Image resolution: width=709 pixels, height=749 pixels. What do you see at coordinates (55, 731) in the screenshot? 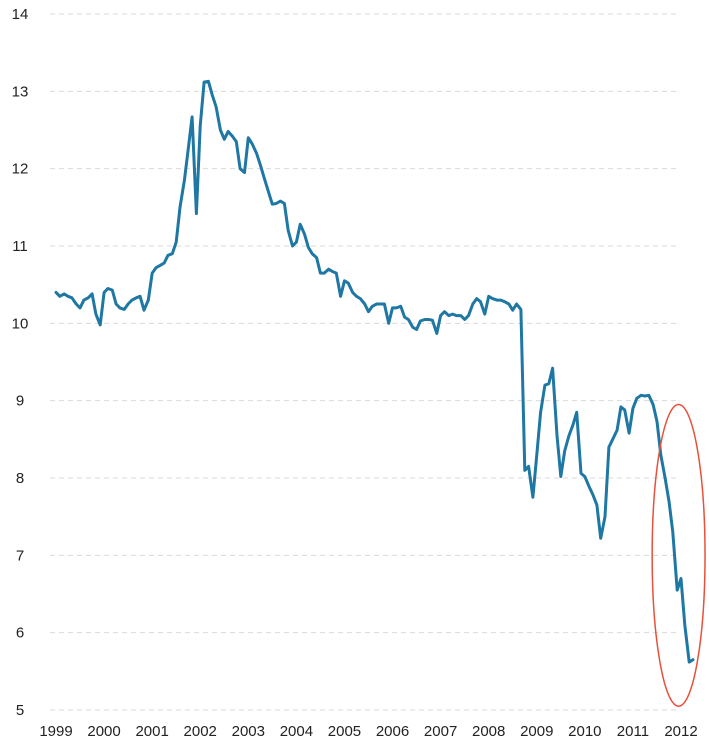
I see `x-tick-label: 1999` at bounding box center [55, 731].